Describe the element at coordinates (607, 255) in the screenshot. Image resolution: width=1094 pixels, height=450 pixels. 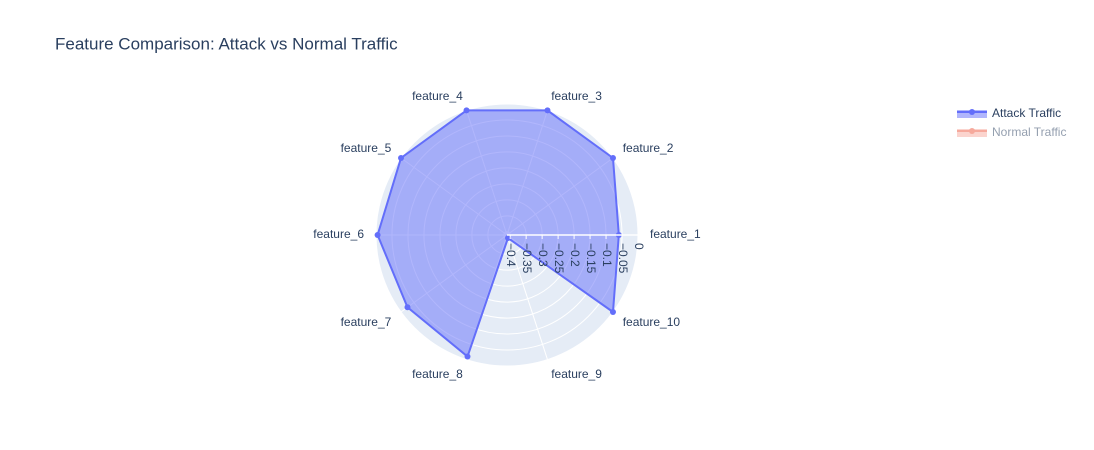
I see `radial-tick-label: −0.1` at that location.